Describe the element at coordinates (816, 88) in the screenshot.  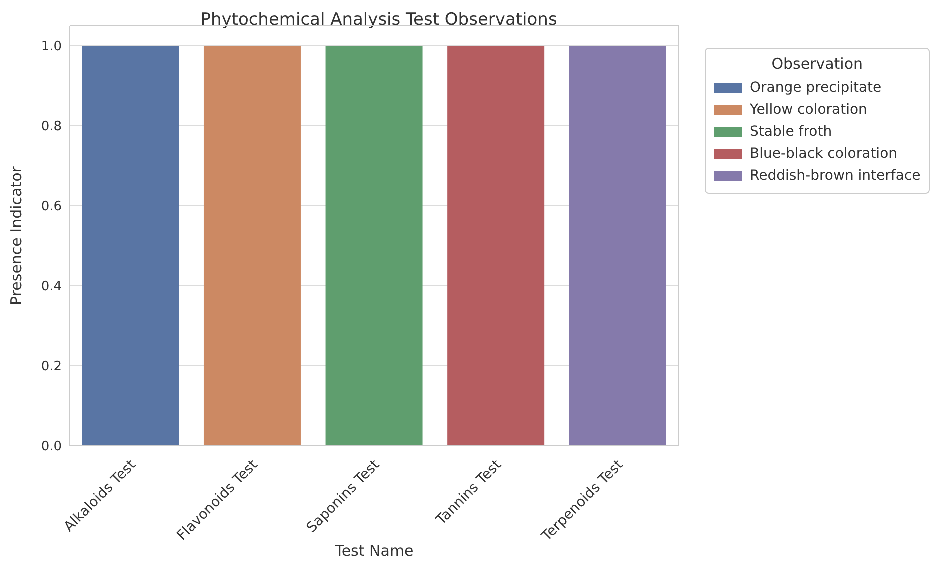
I see `legend-label: Orange precipitate` at that location.